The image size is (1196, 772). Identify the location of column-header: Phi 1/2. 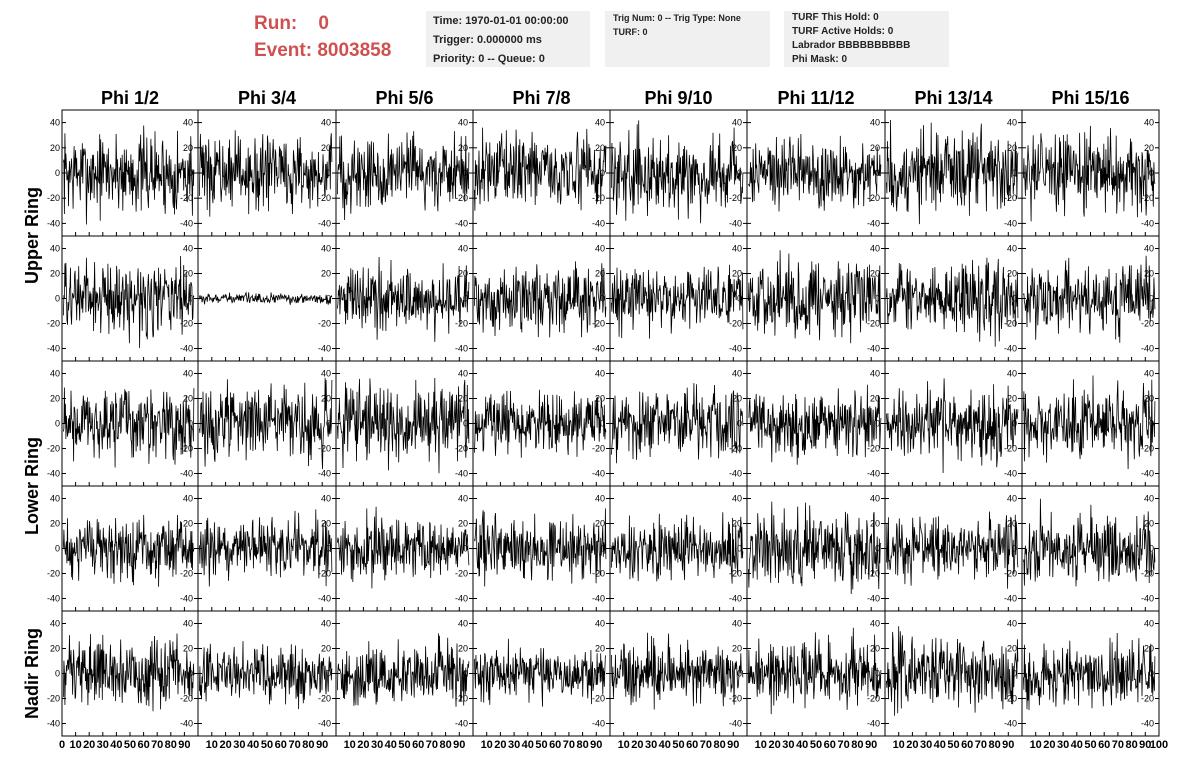
(130, 98).